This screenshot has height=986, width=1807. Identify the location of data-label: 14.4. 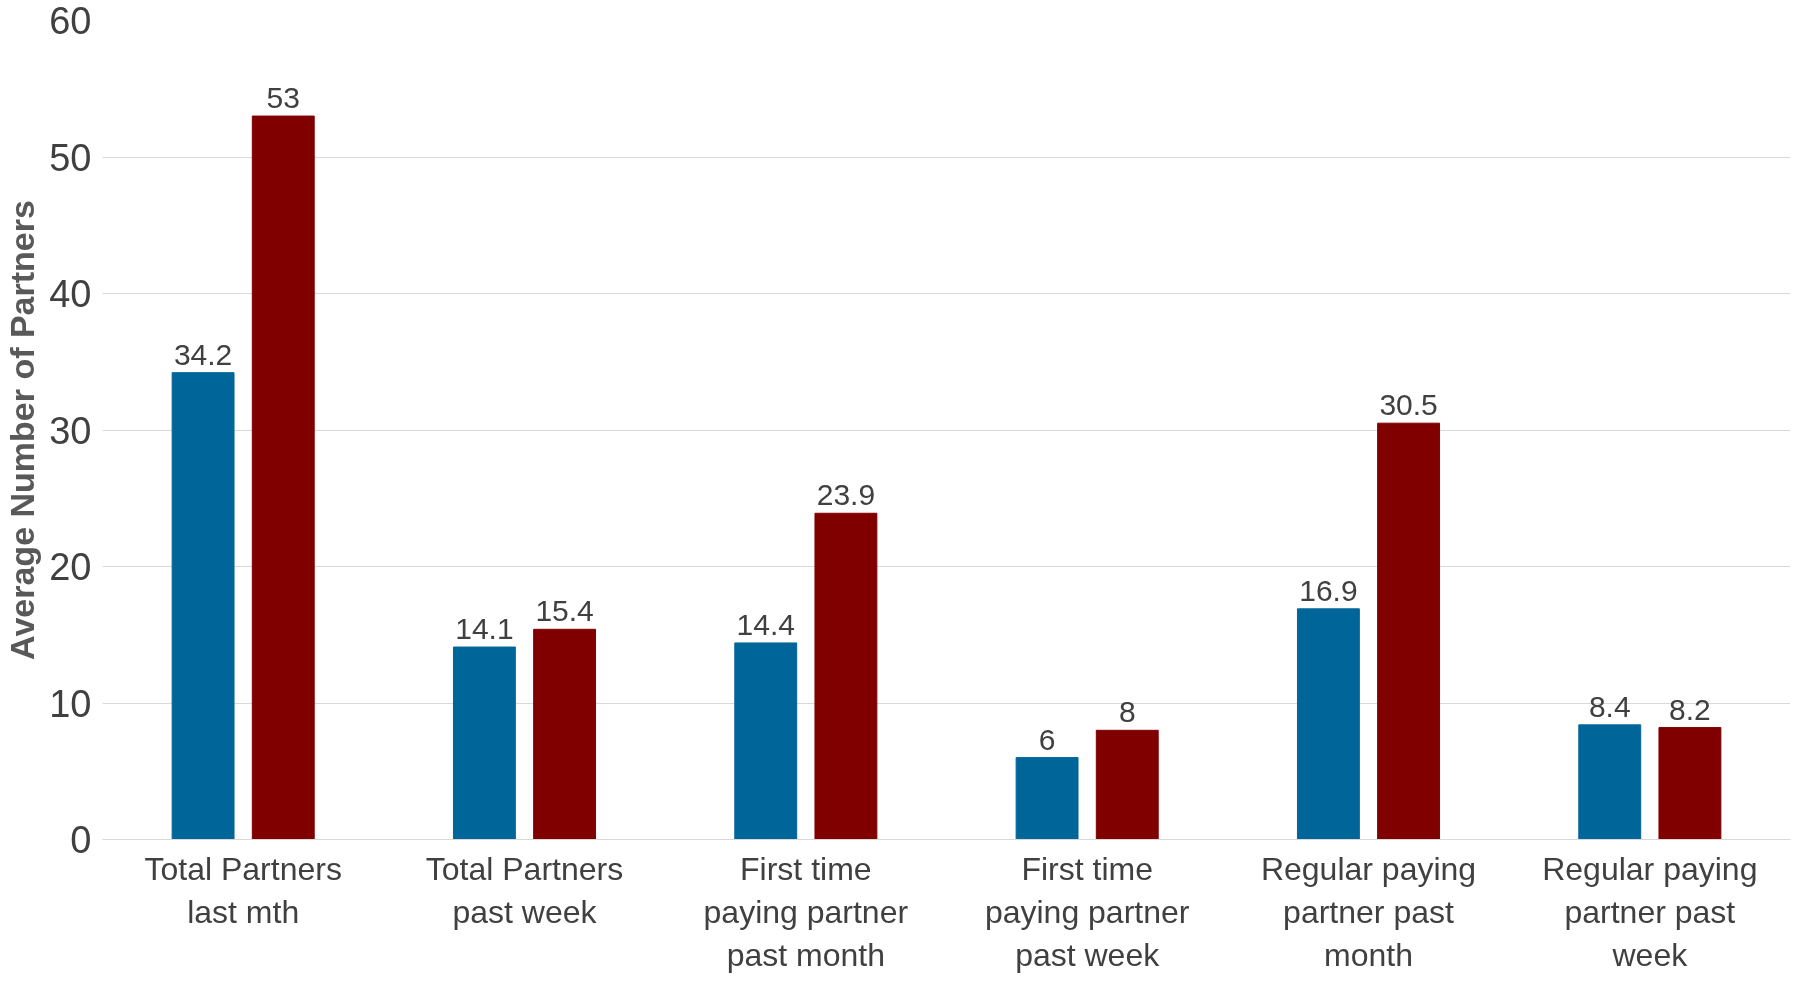
(765, 624).